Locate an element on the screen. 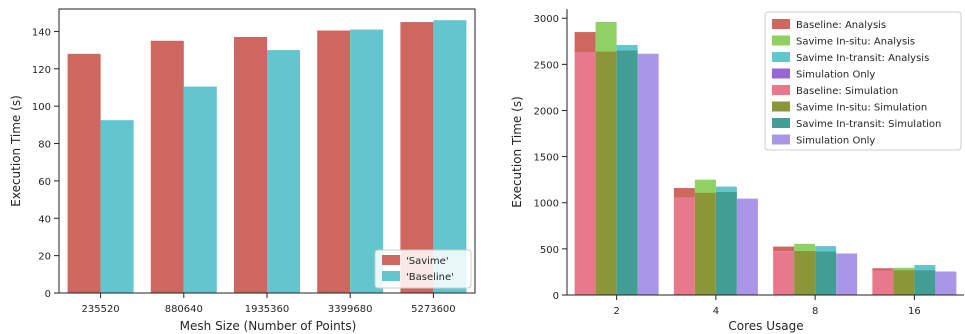 The width and height of the screenshot is (965, 334). chart-left-ylabel: Execution Time (s) is located at coordinates (16, 151).